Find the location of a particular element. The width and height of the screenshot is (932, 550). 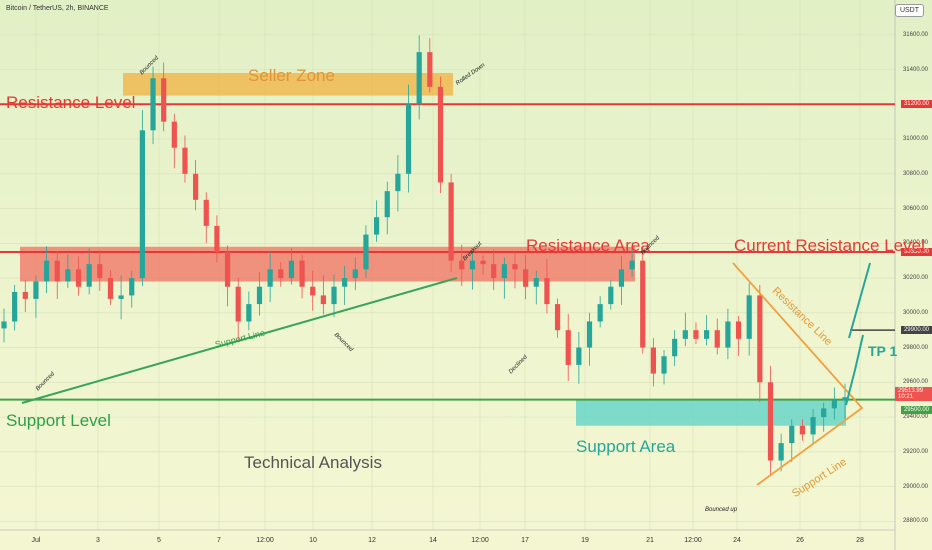

time-tick-label: 17 is located at coordinates (525, 540).